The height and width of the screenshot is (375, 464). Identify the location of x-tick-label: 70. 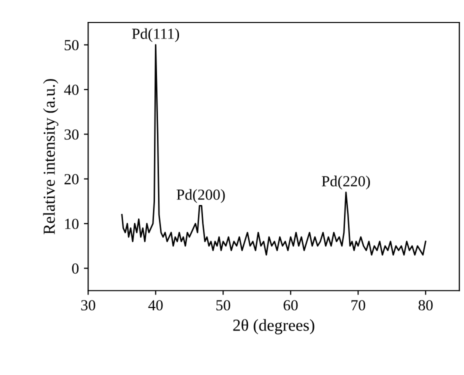
(358, 305).